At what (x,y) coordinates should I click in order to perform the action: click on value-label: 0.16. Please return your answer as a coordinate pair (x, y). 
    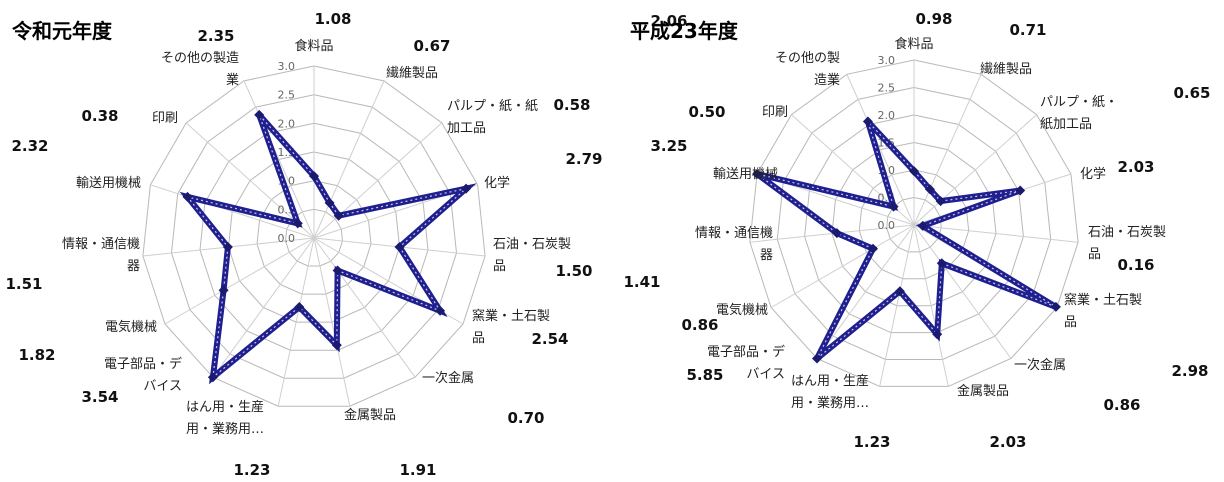
    Looking at the image, I should click on (1135, 265).